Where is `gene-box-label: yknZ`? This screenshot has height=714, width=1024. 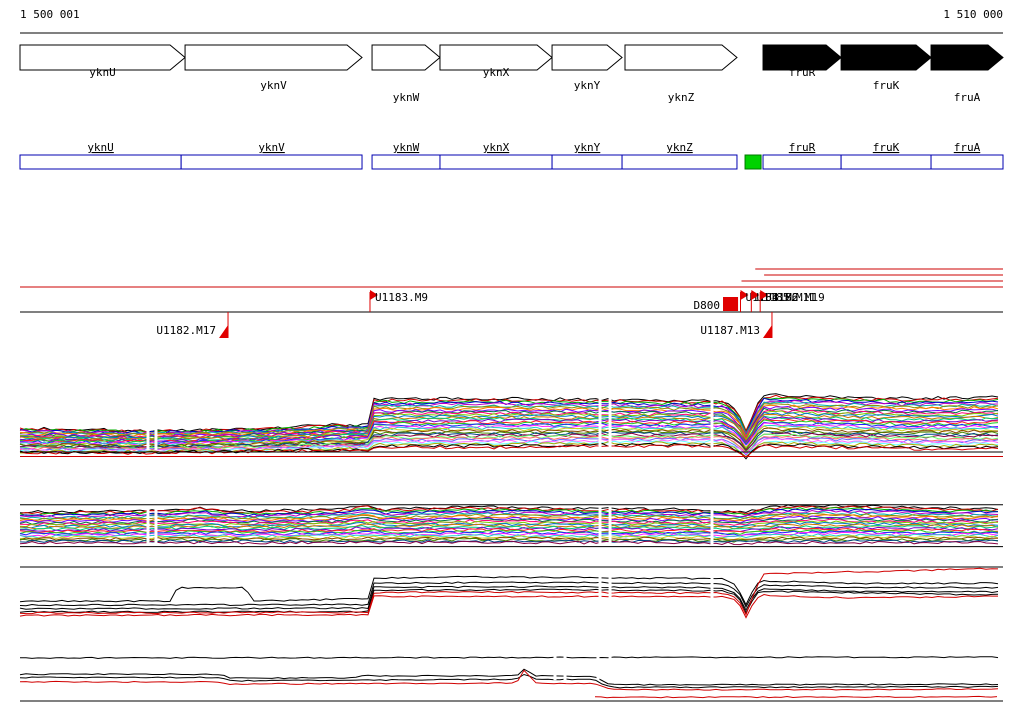
gene-box-label: yknZ is located at coordinates (679, 147).